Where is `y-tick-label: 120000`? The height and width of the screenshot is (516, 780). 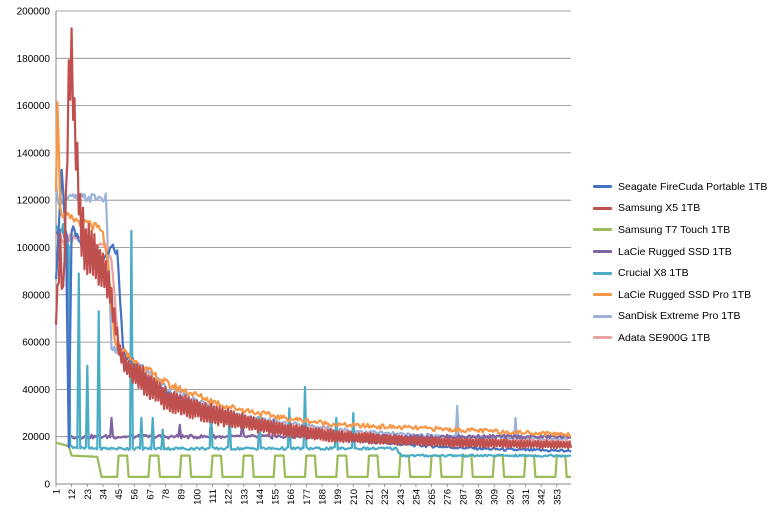 y-tick-label: 120000 is located at coordinates (34, 201).